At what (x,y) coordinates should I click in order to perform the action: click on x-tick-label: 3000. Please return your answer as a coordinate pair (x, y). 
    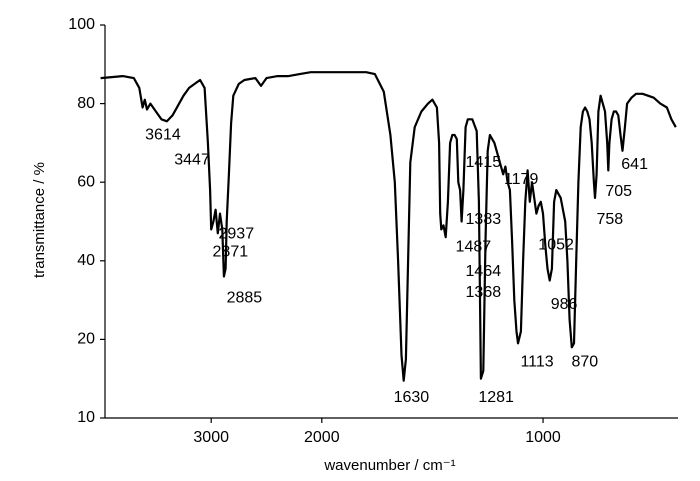
    Looking at the image, I should click on (211, 437).